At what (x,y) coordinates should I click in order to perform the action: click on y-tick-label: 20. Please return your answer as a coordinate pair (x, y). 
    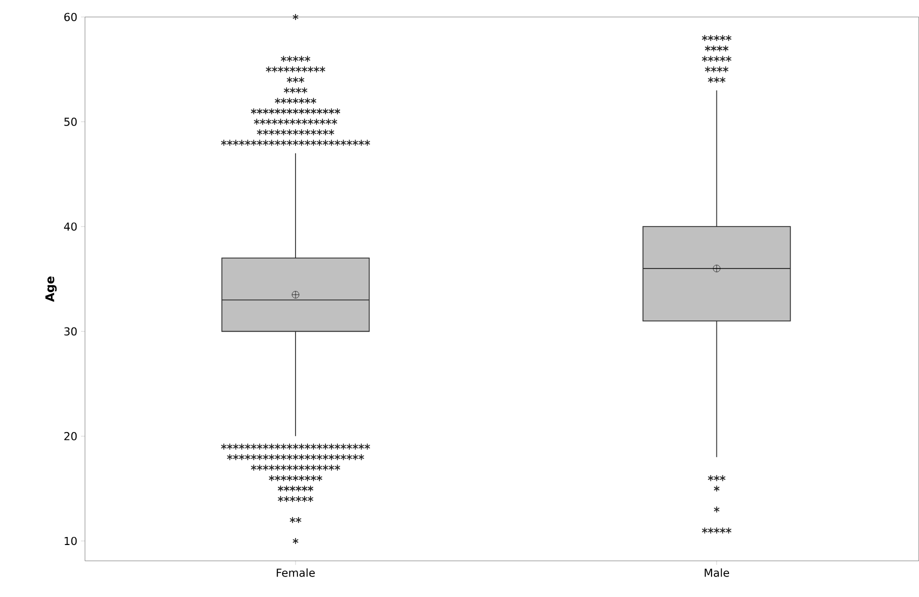
    Looking at the image, I should click on (70, 436).